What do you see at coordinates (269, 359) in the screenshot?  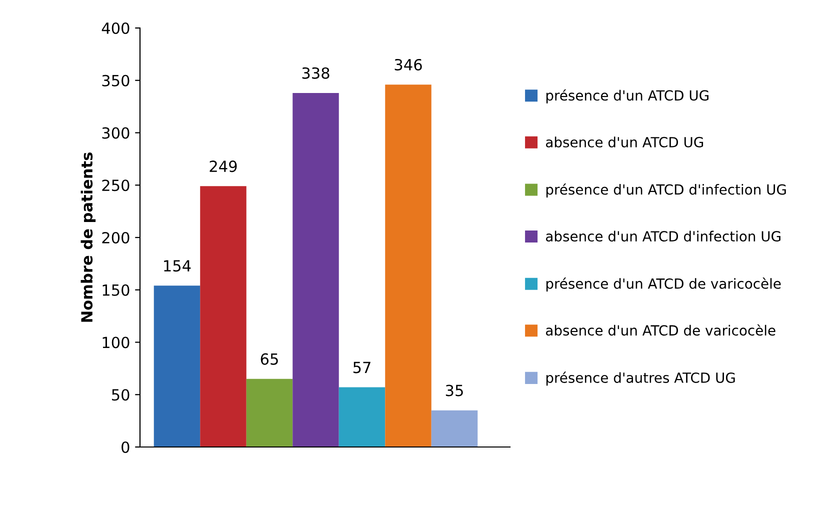 I see `data-label: 65` at bounding box center [269, 359].